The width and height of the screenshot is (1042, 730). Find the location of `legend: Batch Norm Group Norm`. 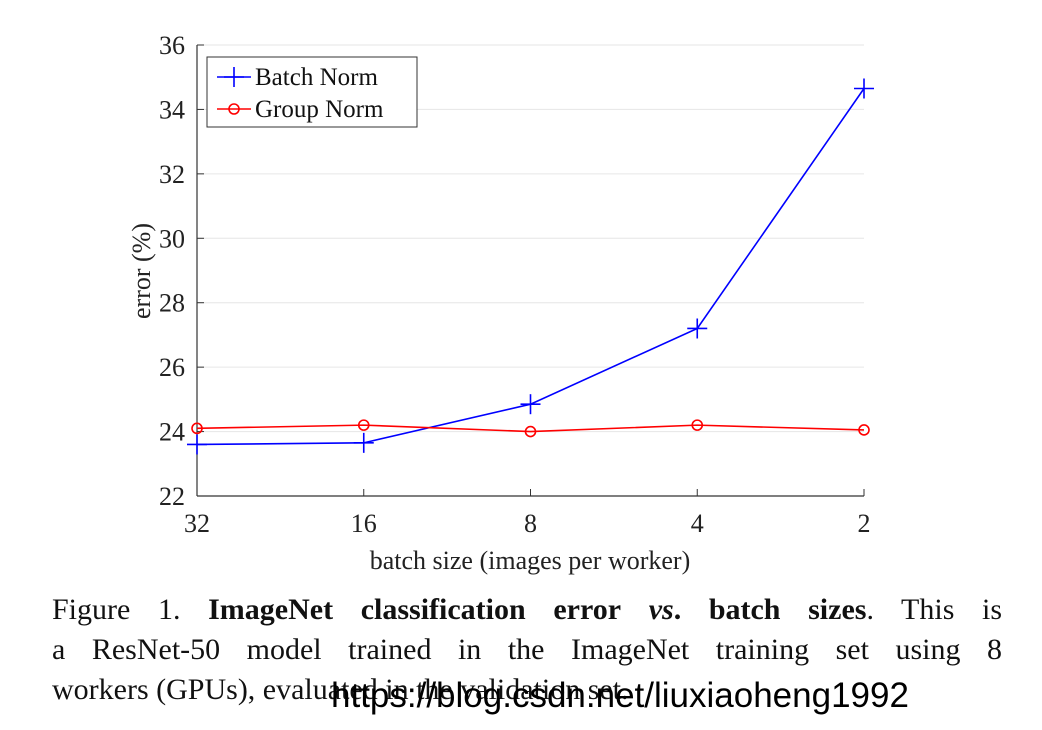

legend: Batch Norm Group Norm is located at coordinates (312, 92).